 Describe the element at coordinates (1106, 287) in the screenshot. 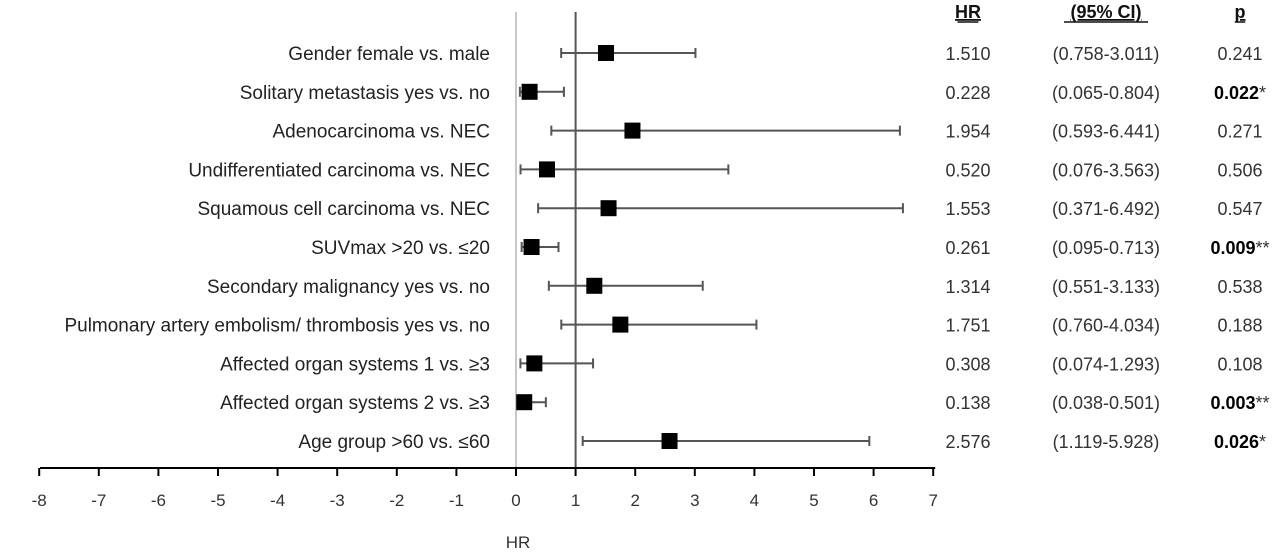

I see `ci-value: (0.551-3.133)` at that location.